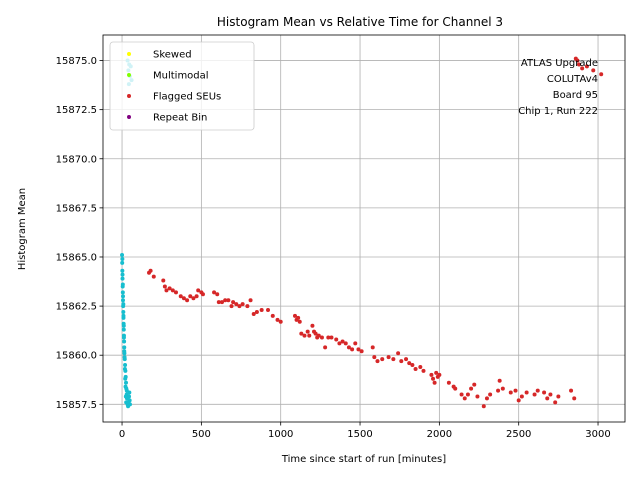 This screenshot has height=480, width=640. Describe the element at coordinates (182, 86) in the screenshot. I see `legend-box` at that location.